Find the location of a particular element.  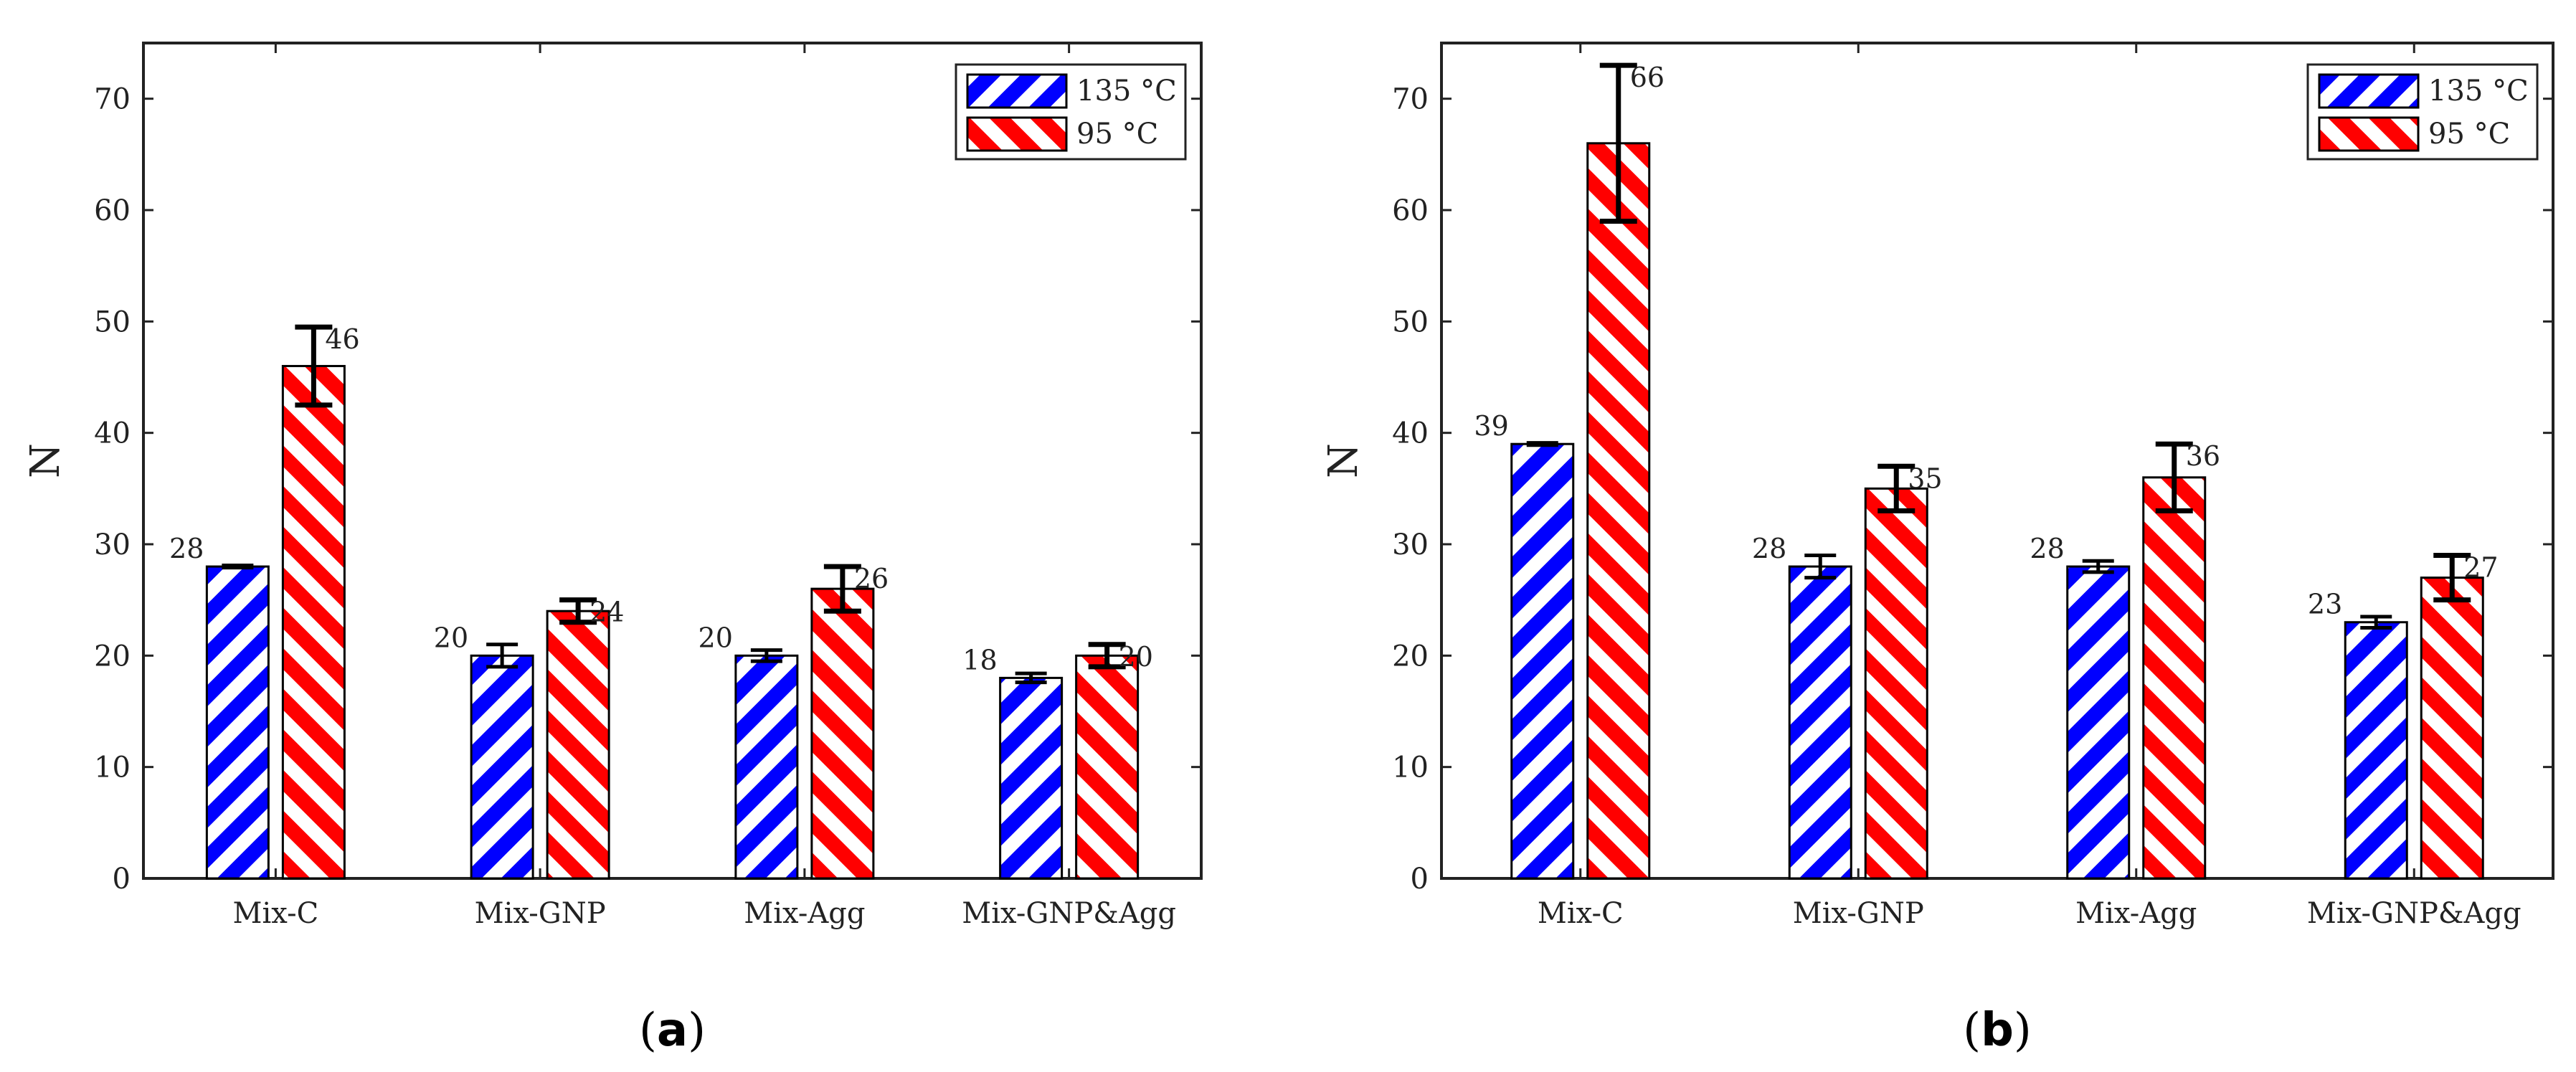

data-label: 26 is located at coordinates (871, 578).